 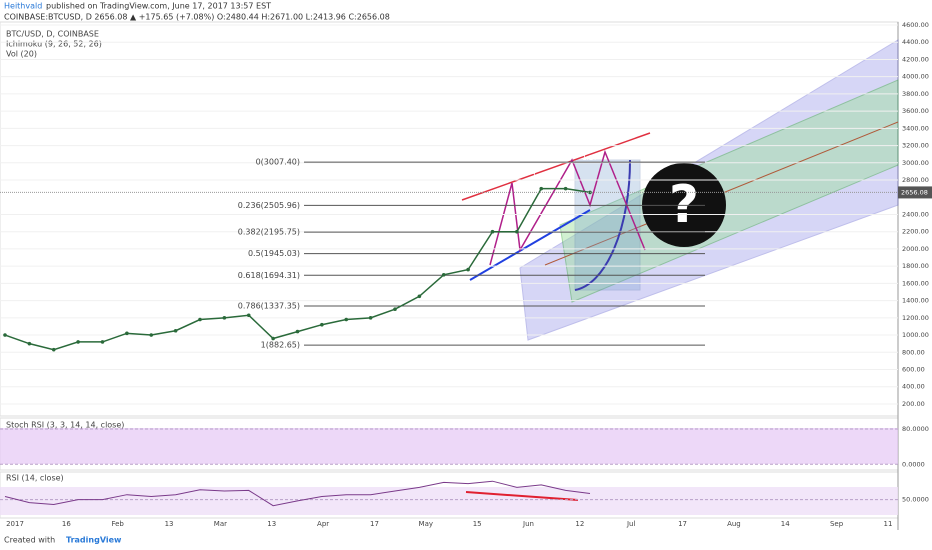 What do you see at coordinates (915, 429) in the screenshot?
I see `y-tick-label: 80.0000` at bounding box center [915, 429].